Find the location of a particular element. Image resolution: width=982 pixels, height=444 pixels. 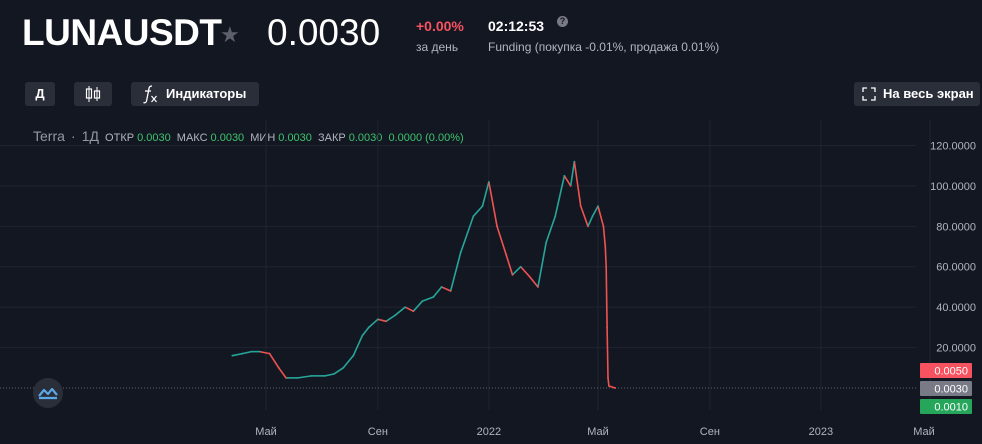

y-tick-label: 60.0000 is located at coordinates (956, 268).